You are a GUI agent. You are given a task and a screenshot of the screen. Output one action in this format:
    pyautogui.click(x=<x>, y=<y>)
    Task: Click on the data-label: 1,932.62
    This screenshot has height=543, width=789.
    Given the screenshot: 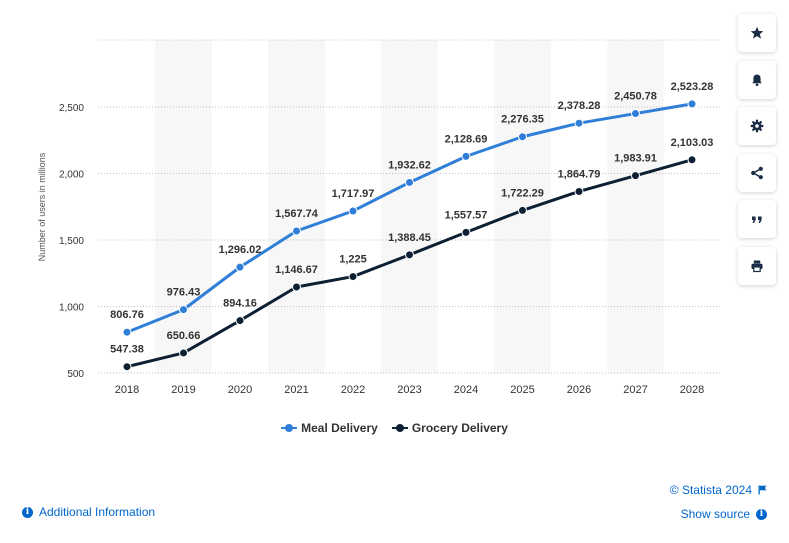 What is the action you would take?
    pyautogui.click(x=409, y=165)
    